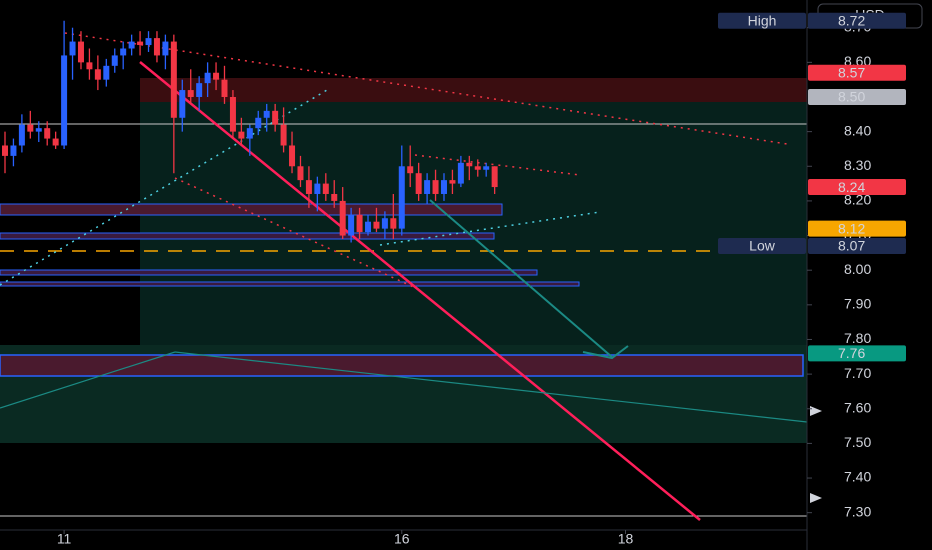 Image resolution: width=932 pixels, height=550 pixels. What do you see at coordinates (64, 539) in the screenshot?
I see `x-tick-label: 11` at bounding box center [64, 539].